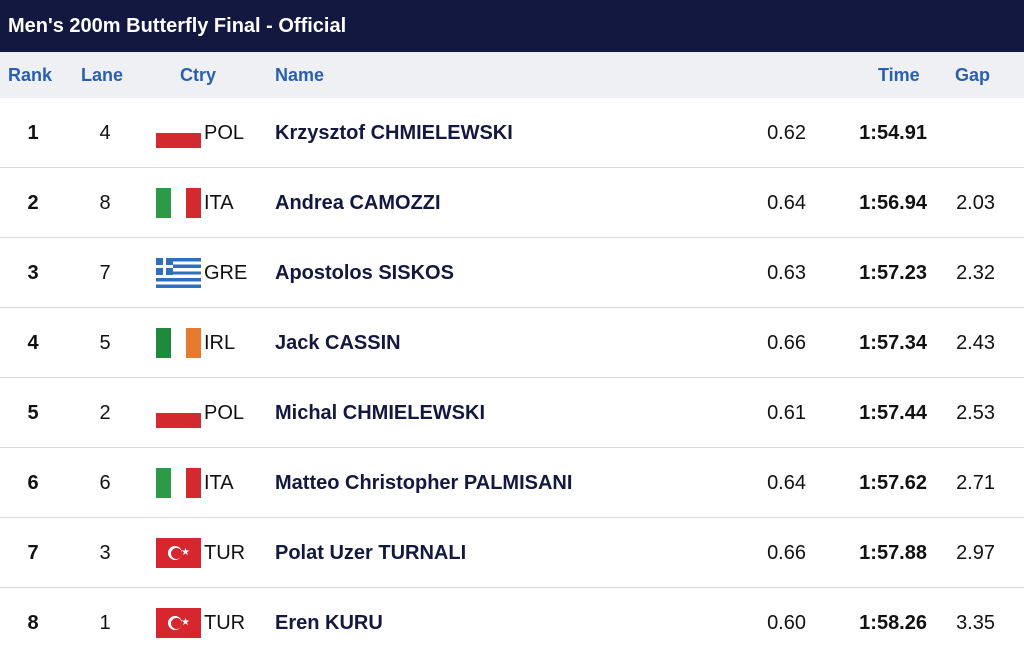 This screenshot has height=658, width=1024. What do you see at coordinates (975, 273) in the screenshot?
I see `gap-cell: 2.32` at bounding box center [975, 273].